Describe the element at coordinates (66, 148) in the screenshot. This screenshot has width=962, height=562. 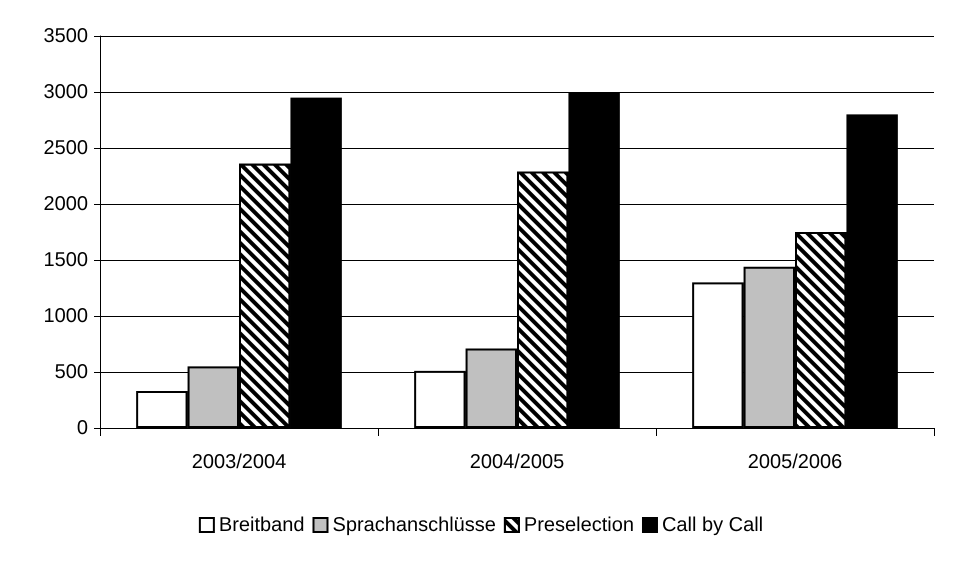
I see `y-tick-label: 2500` at that location.